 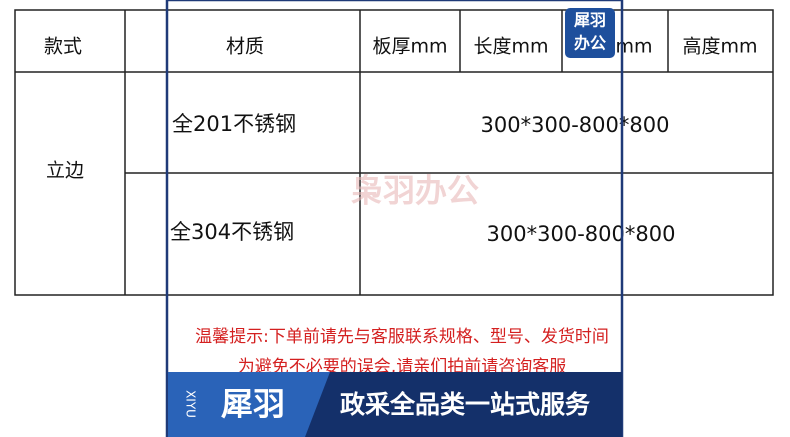 I want to click on header-cell: 长度mm, so click(x=510, y=47).